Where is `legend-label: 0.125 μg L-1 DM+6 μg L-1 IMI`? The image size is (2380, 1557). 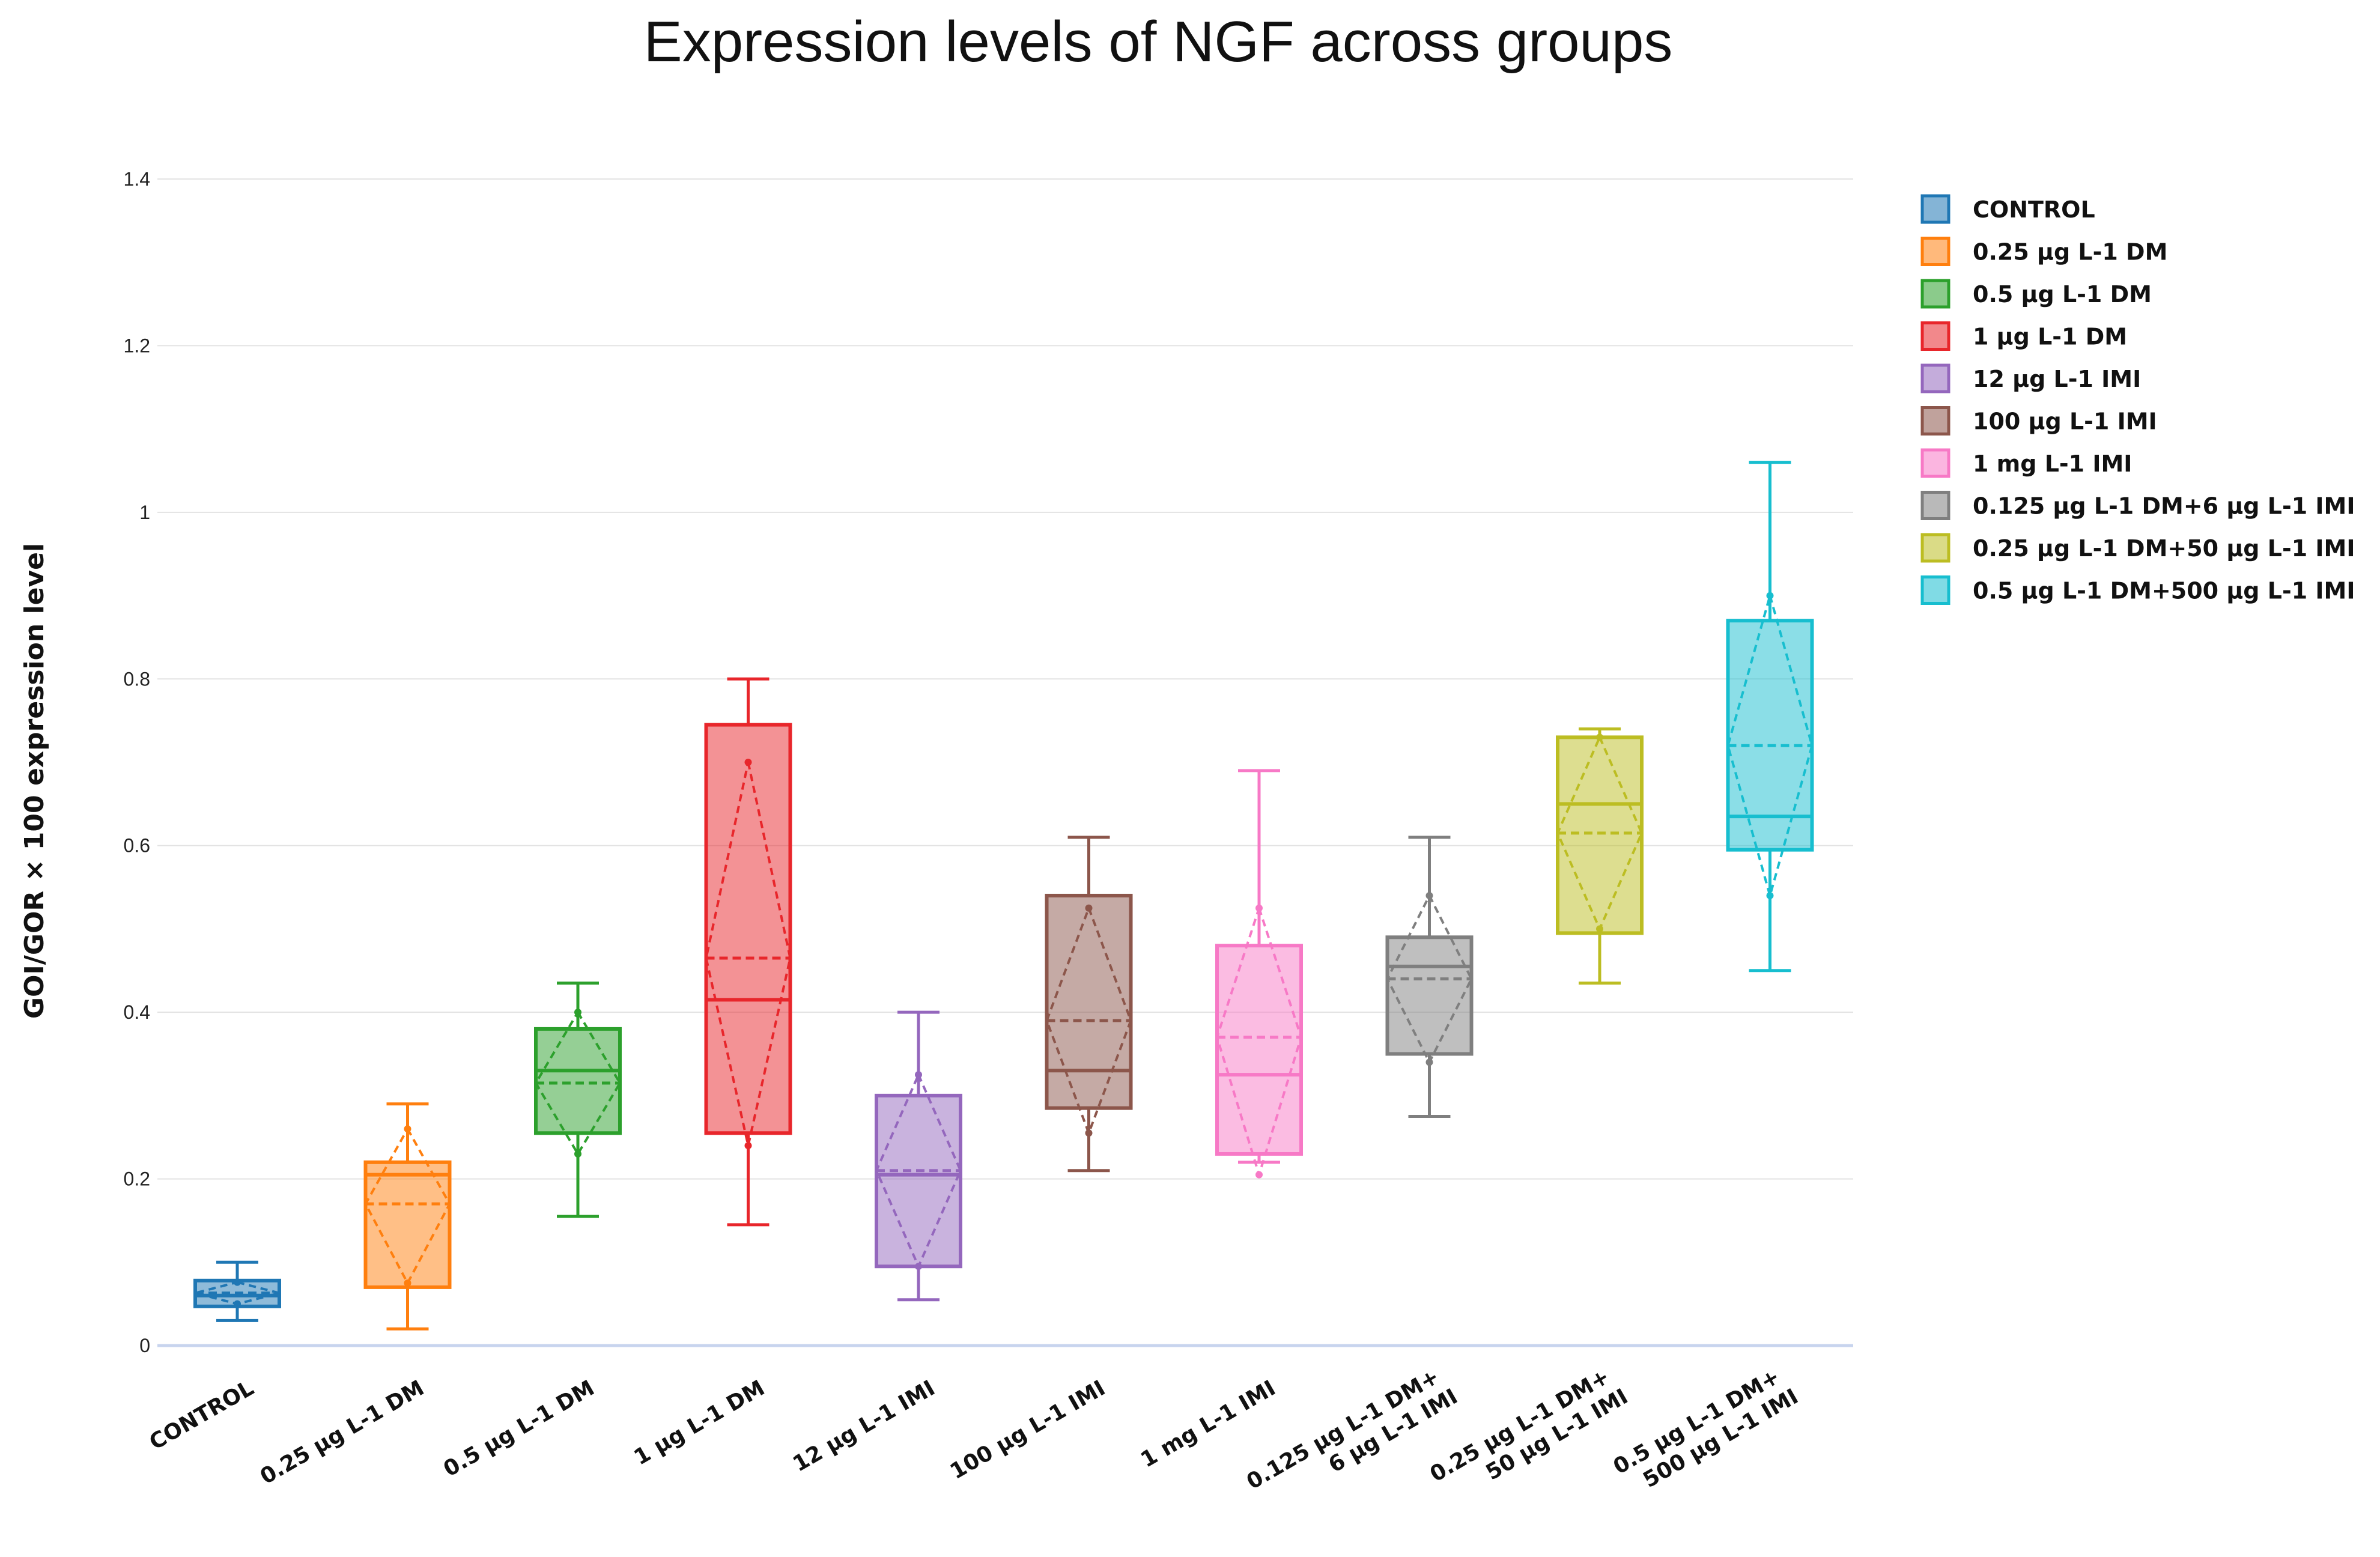 legend-label: 0.125 μg L-1 DM+6 μg L-1 IMI is located at coordinates (2164, 507).